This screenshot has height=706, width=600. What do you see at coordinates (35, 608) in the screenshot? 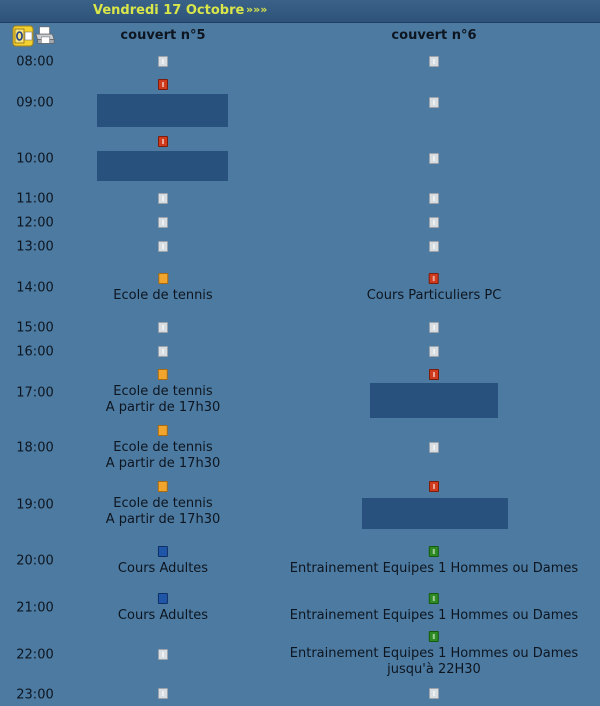
I see `time-label: 21:00` at bounding box center [35, 608].